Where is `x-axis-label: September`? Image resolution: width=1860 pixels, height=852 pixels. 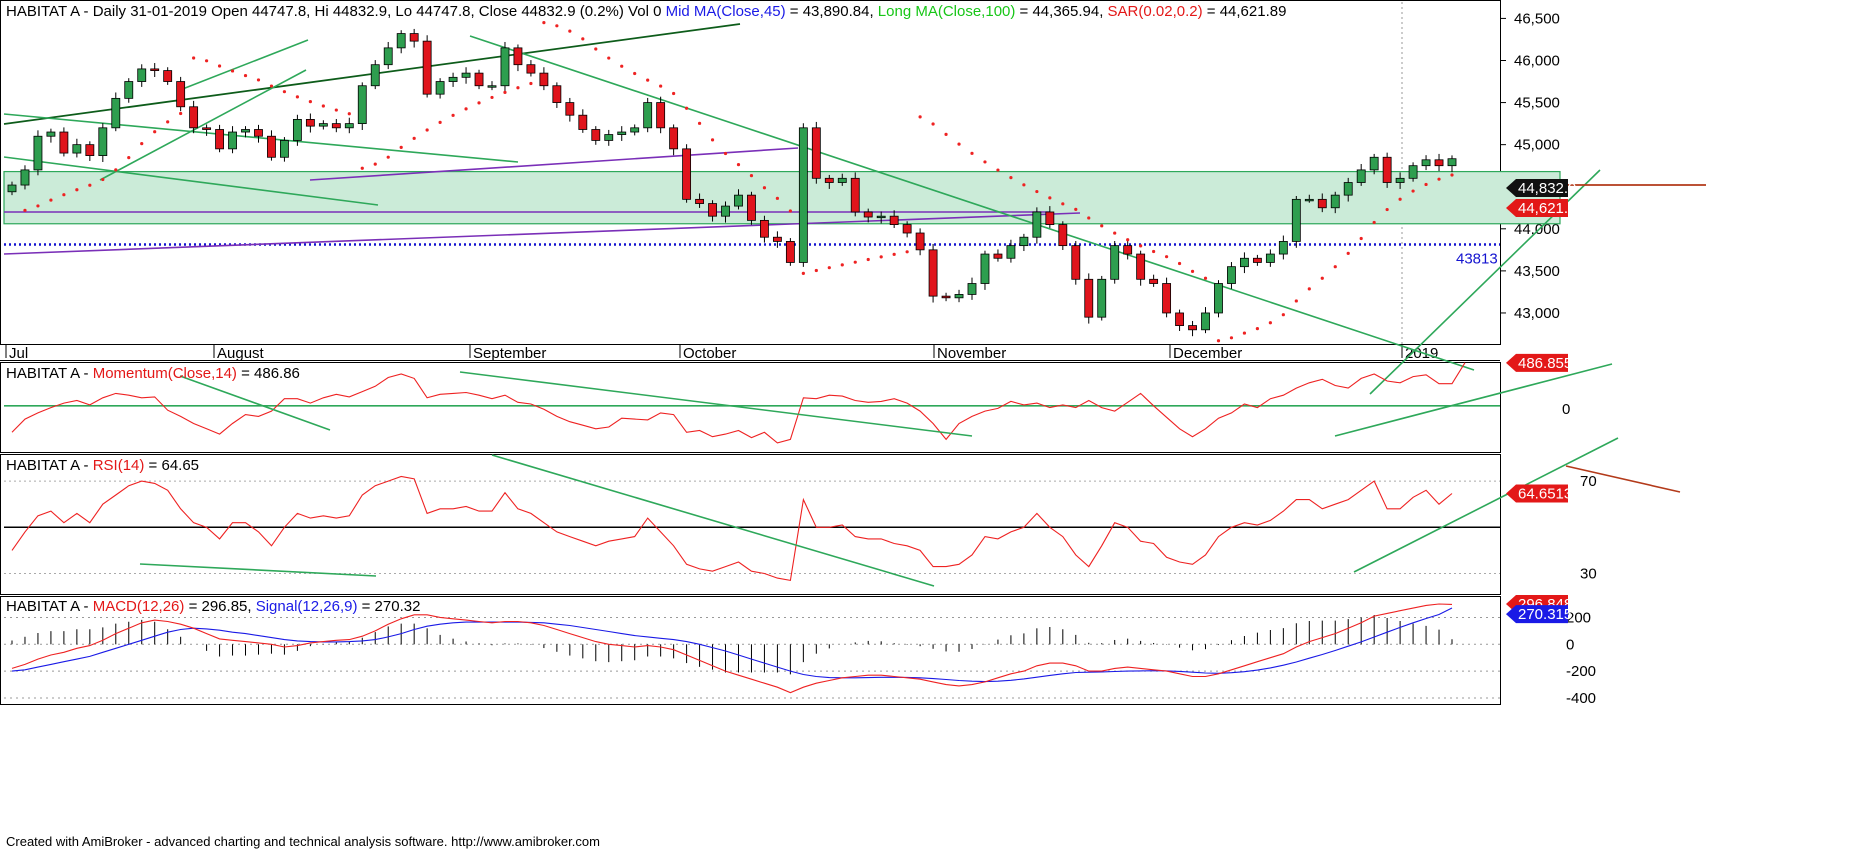 x-axis-label: September is located at coordinates (509, 353).